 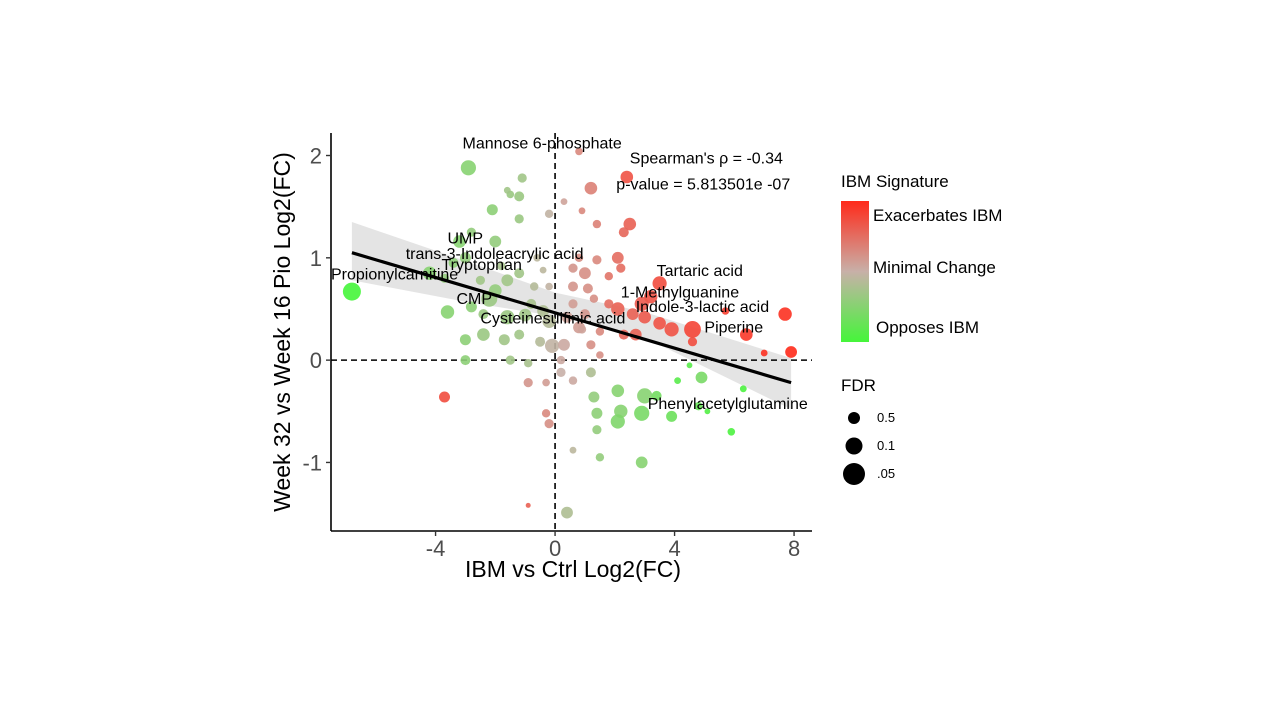 What do you see at coordinates (937, 215) in the screenshot?
I see `legend-label-exacerbates: Exacerbates IBM` at bounding box center [937, 215].